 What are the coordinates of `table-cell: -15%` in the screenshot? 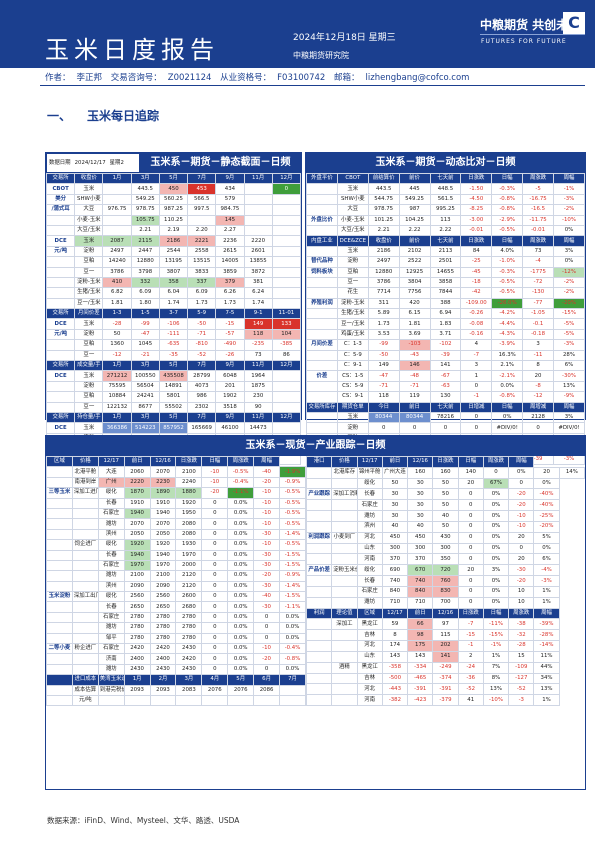 It's located at (569, 314).